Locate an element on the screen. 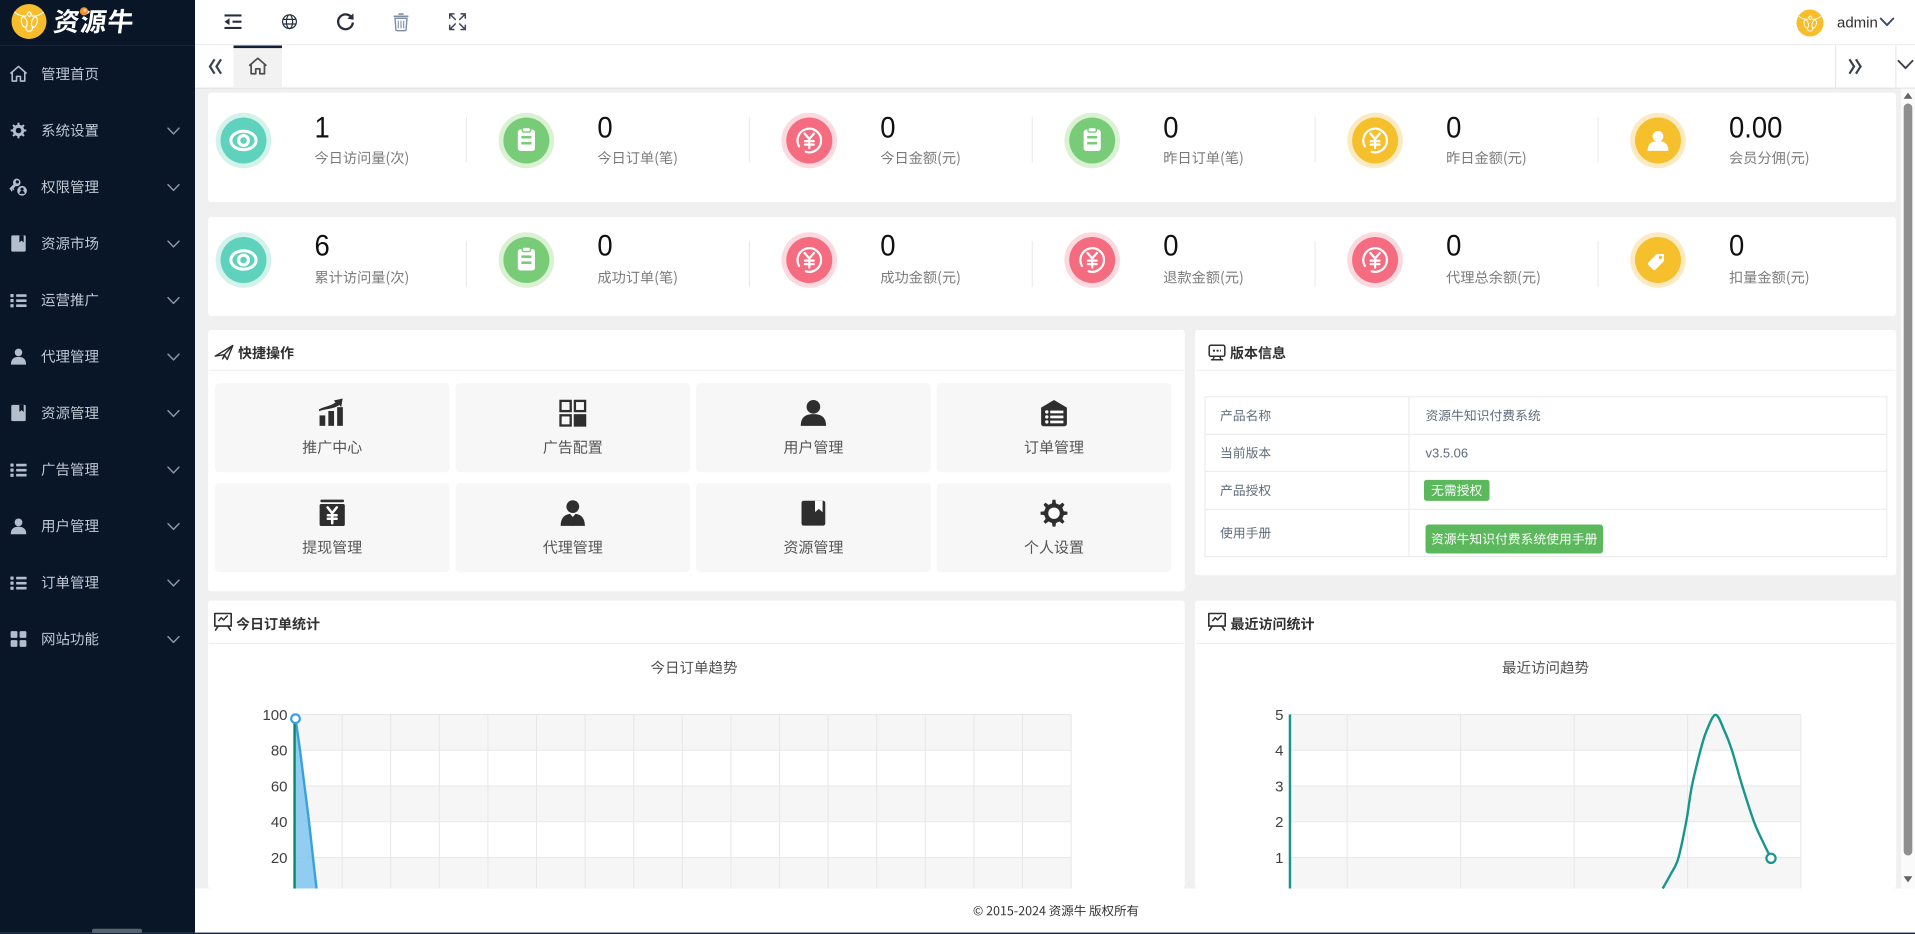 This screenshot has width=1915, height=934. svg-text: 6 is located at coordinates (322, 246).